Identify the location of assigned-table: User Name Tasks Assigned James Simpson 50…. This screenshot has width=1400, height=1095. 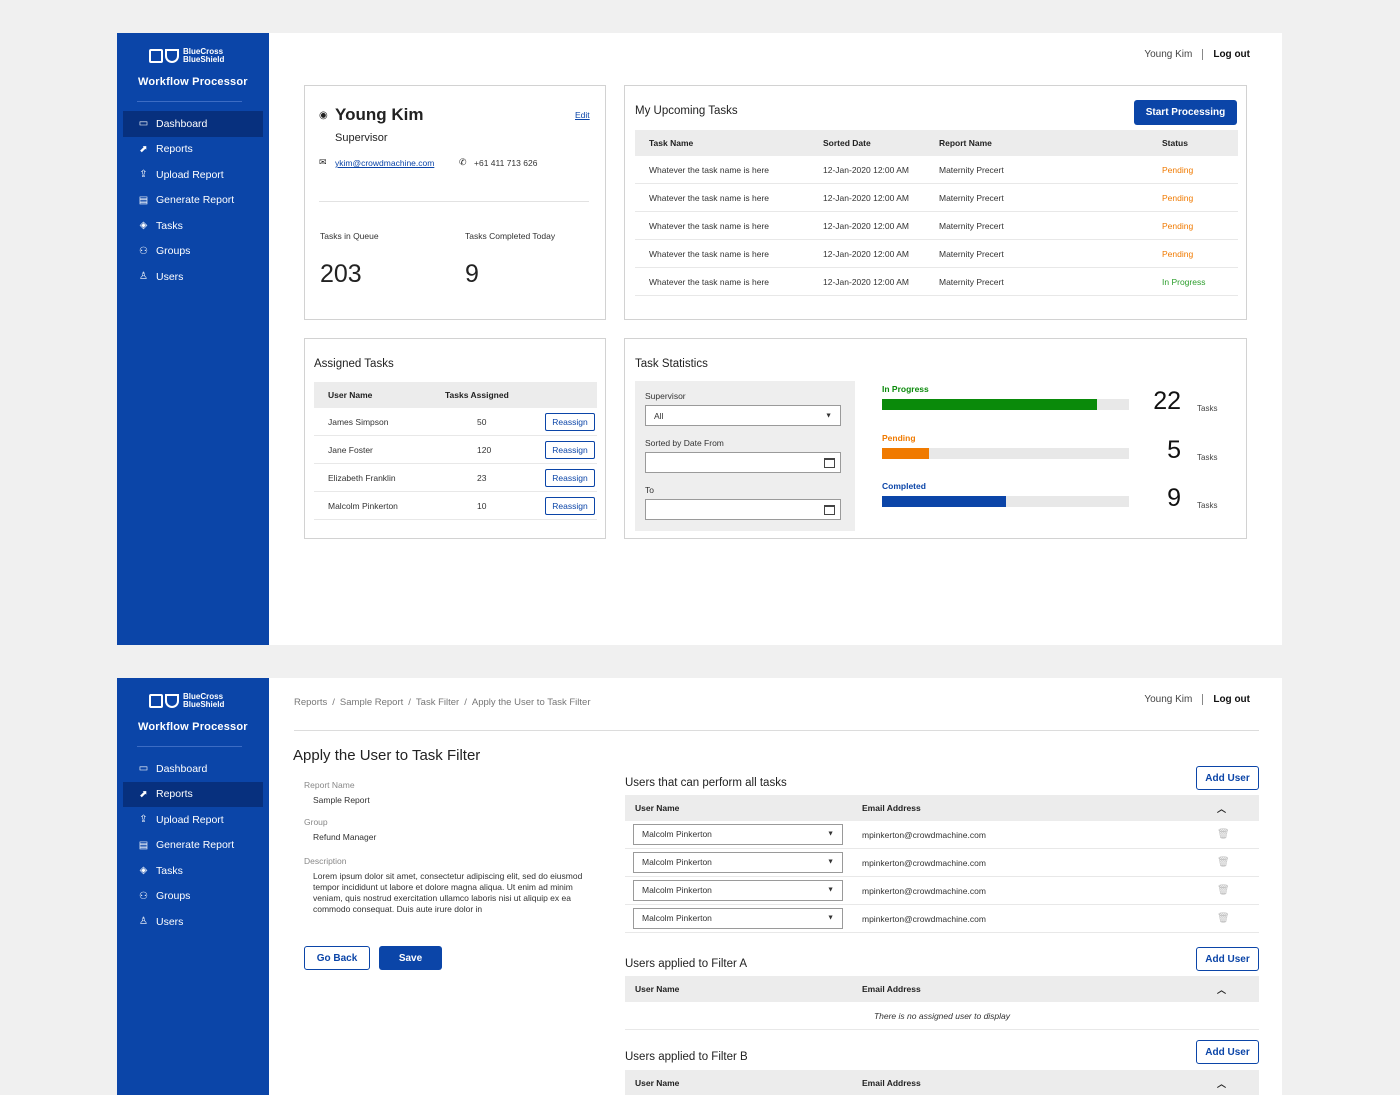
(455, 451).